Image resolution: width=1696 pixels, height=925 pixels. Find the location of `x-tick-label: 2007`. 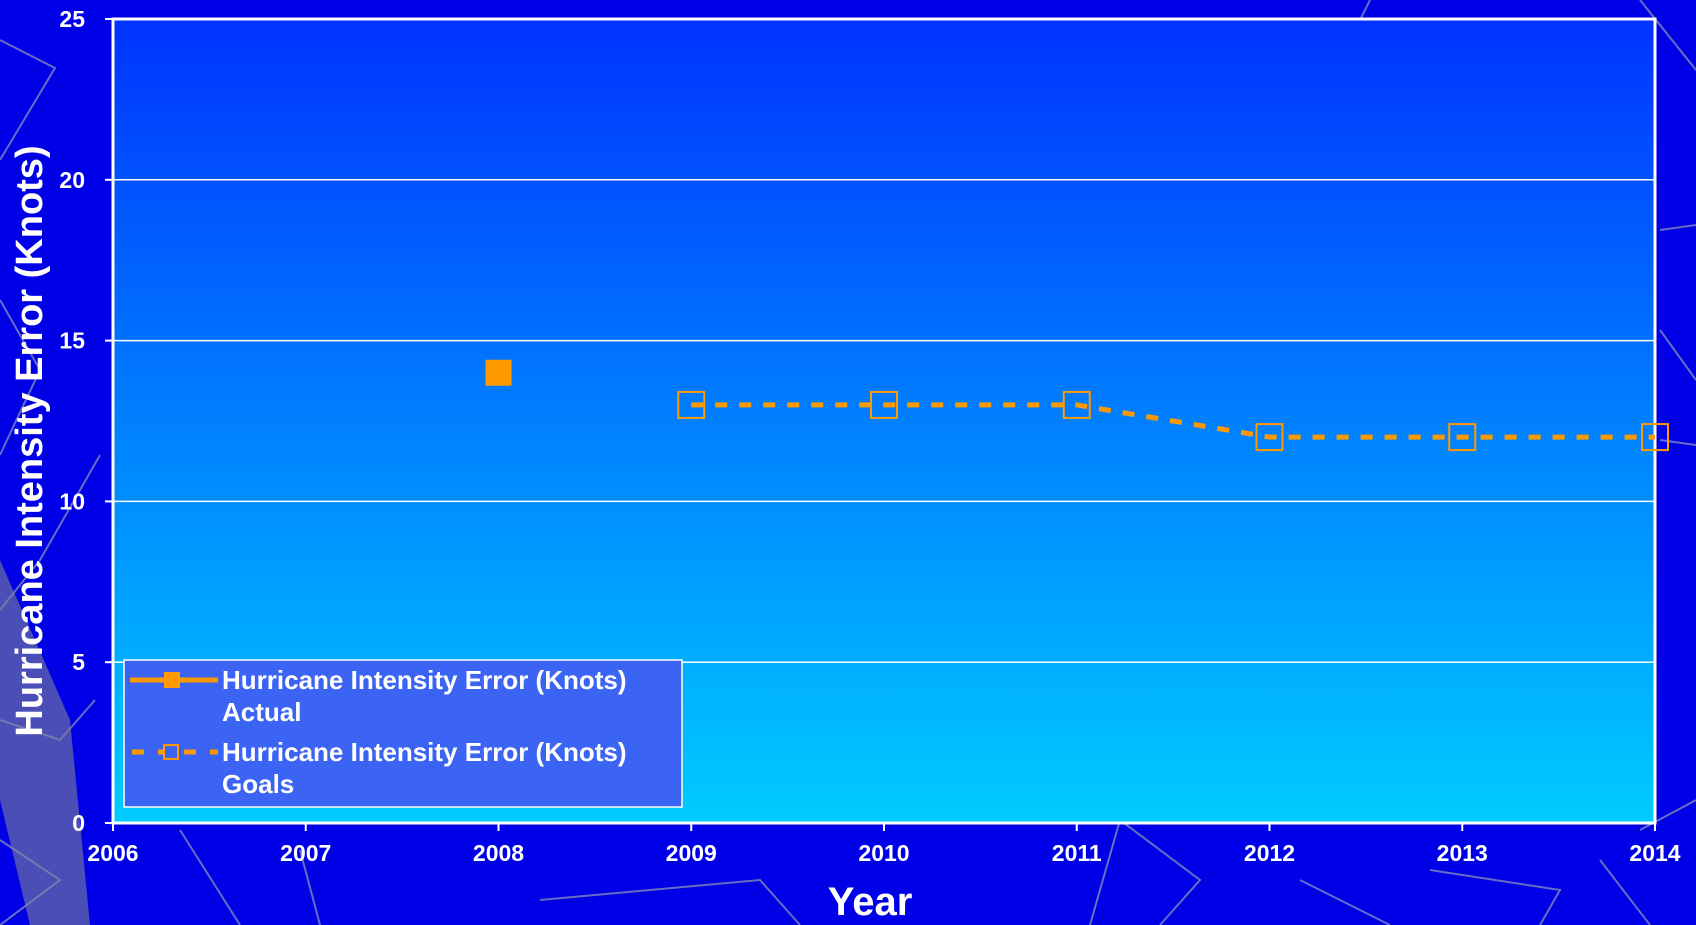

x-tick-label: 2007 is located at coordinates (305, 853).